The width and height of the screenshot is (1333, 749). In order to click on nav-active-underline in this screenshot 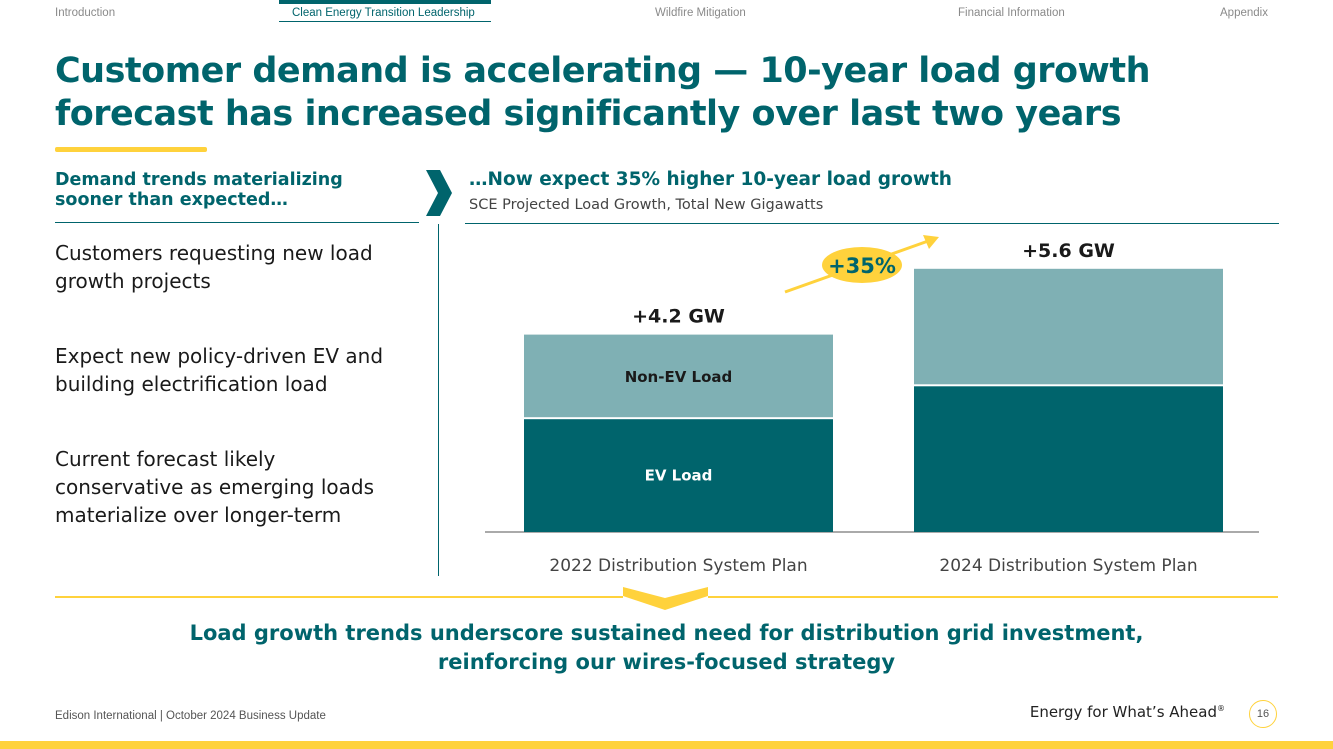, I will do `click(385, 21)`.